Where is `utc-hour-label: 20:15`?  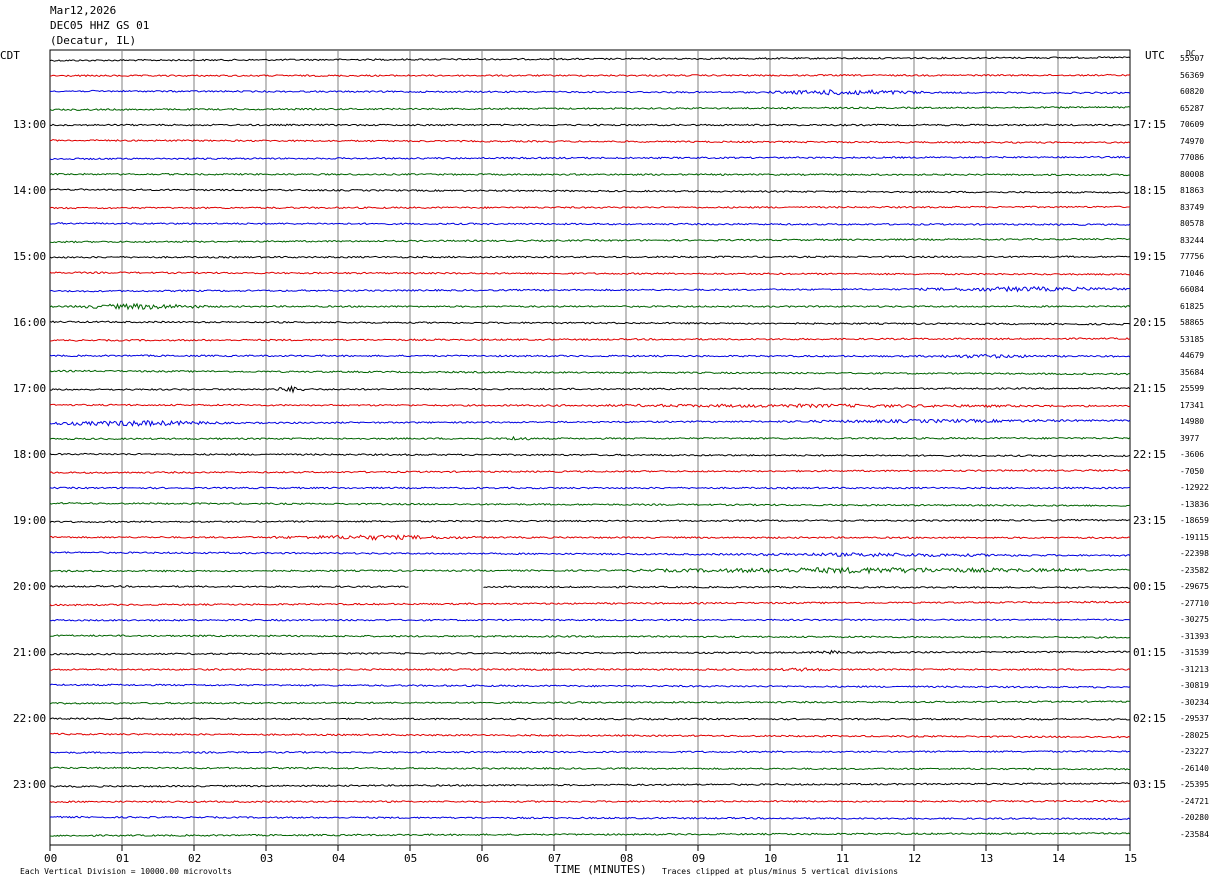
utc-hour-label: 20:15 is located at coordinates (1150, 322).